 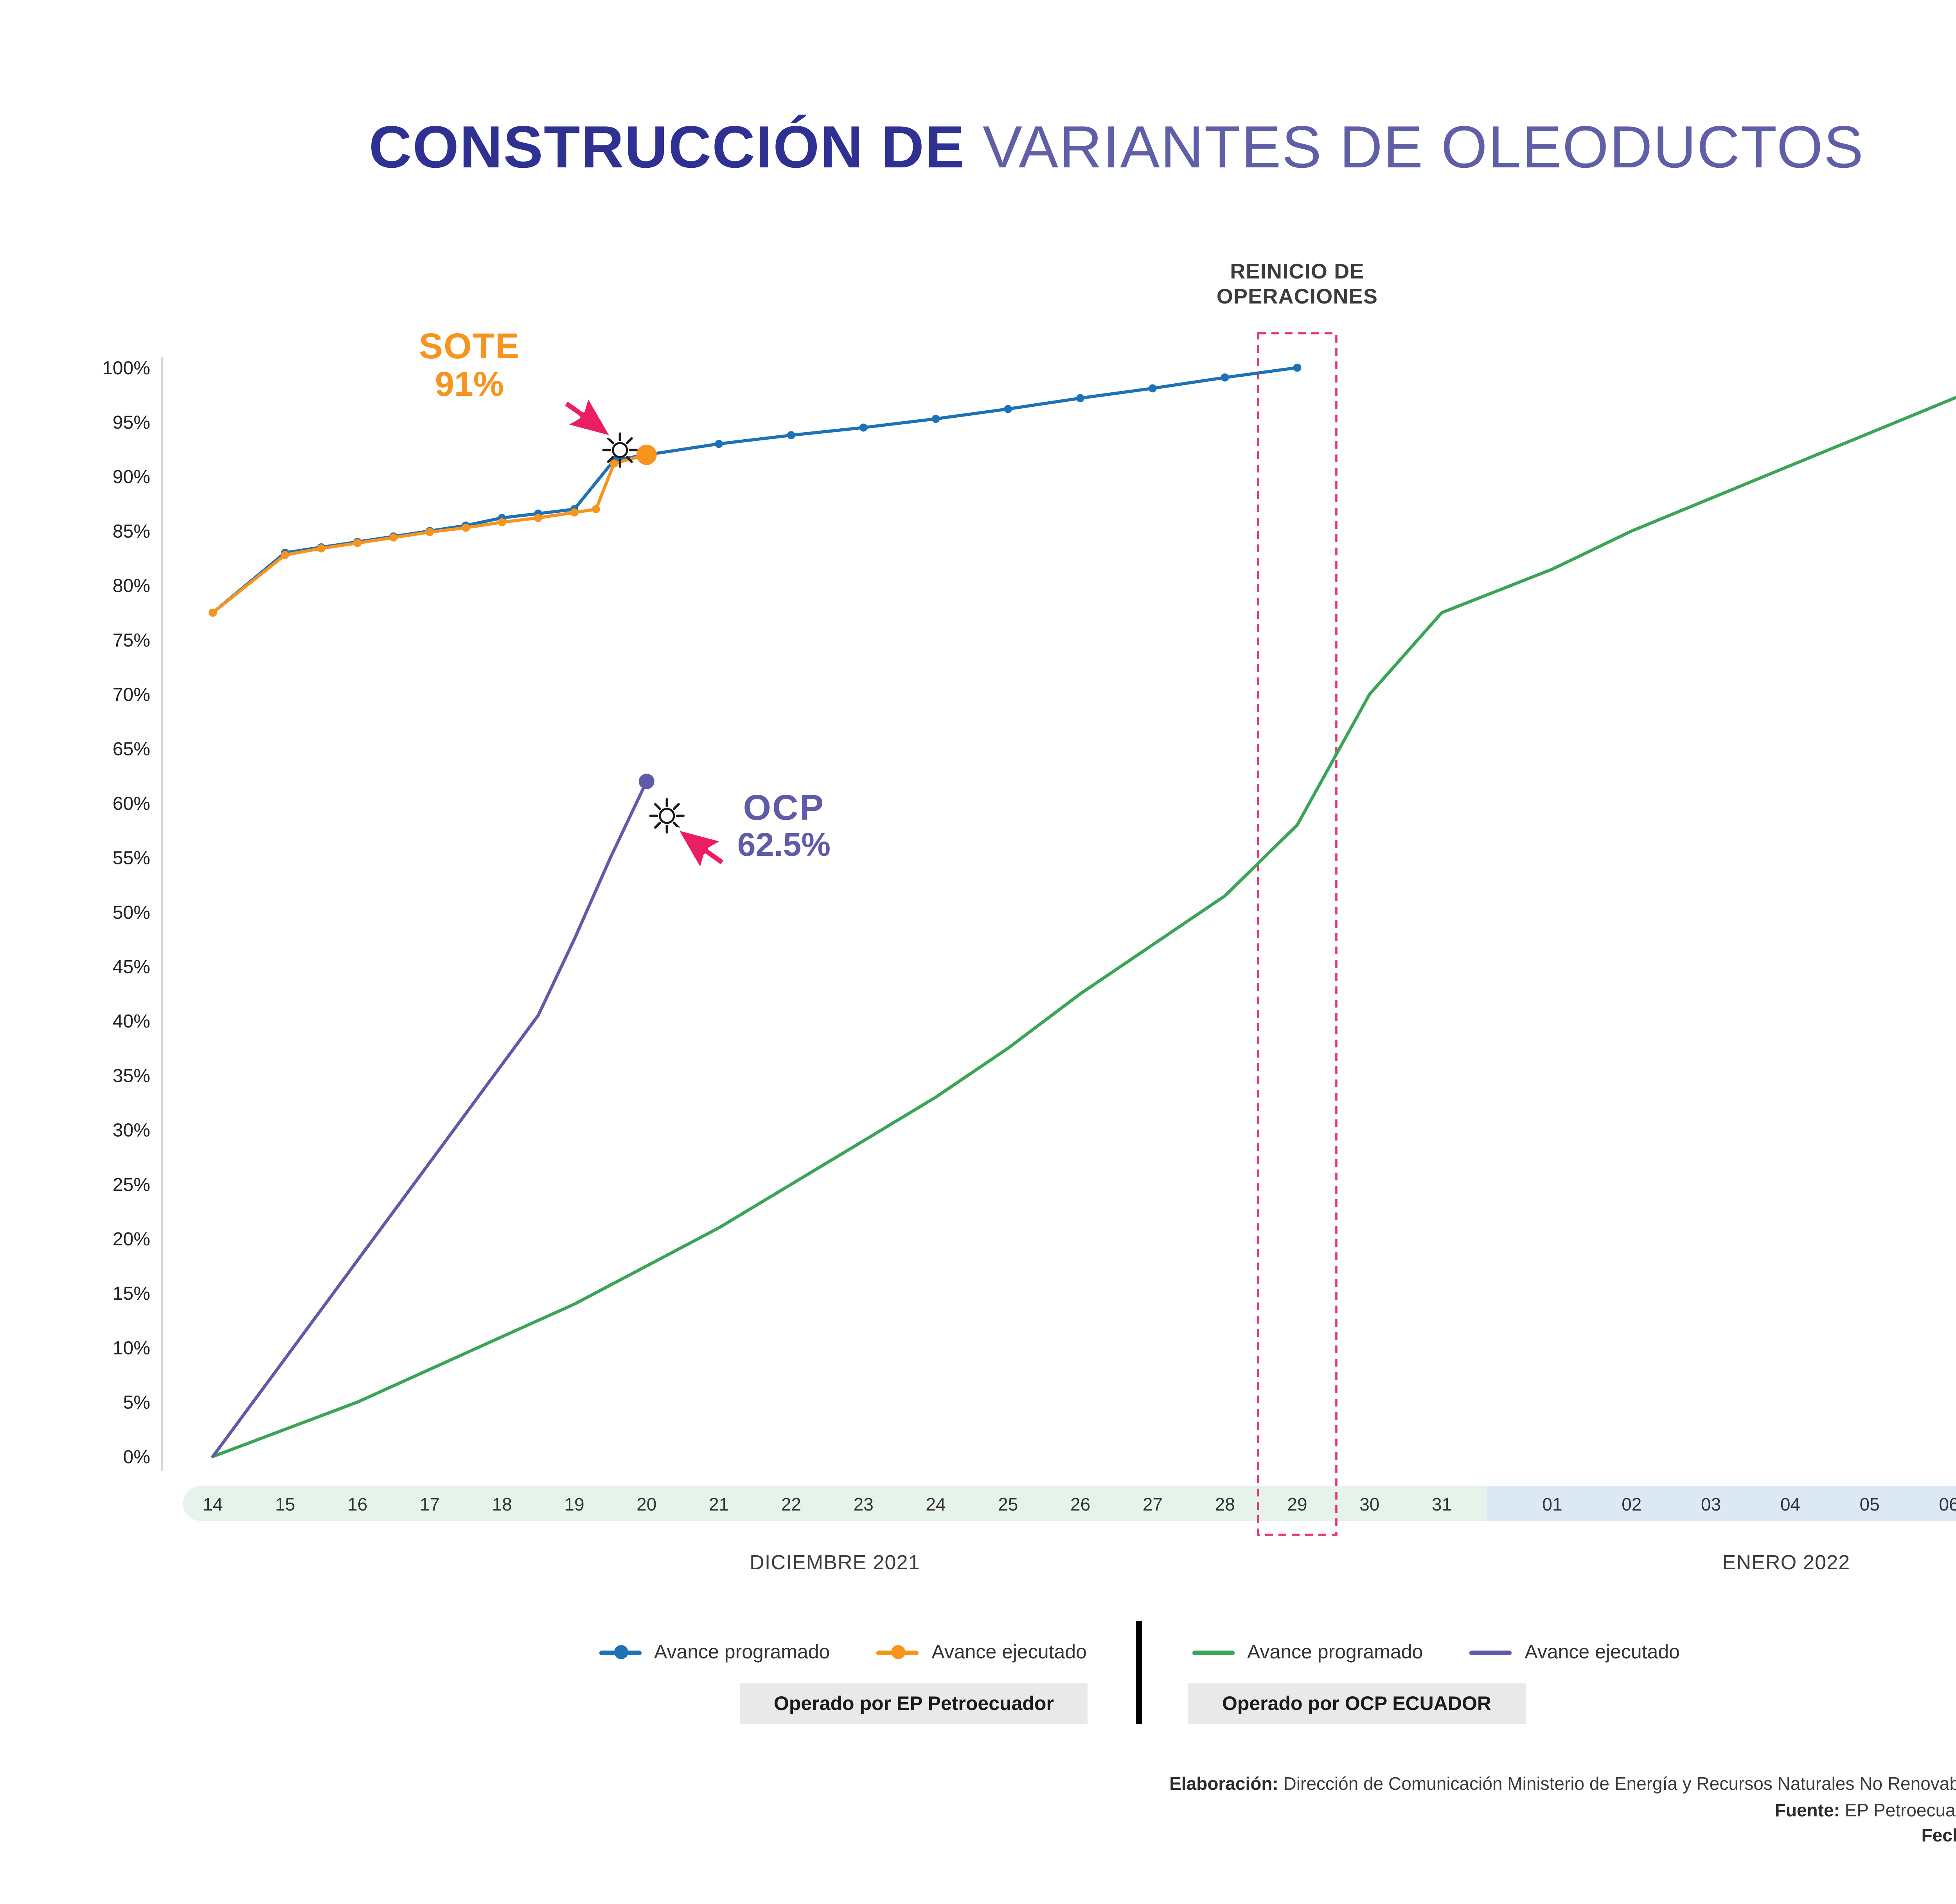 What do you see at coordinates (864, 1504) in the screenshot?
I see `x-tick-label: 23` at bounding box center [864, 1504].